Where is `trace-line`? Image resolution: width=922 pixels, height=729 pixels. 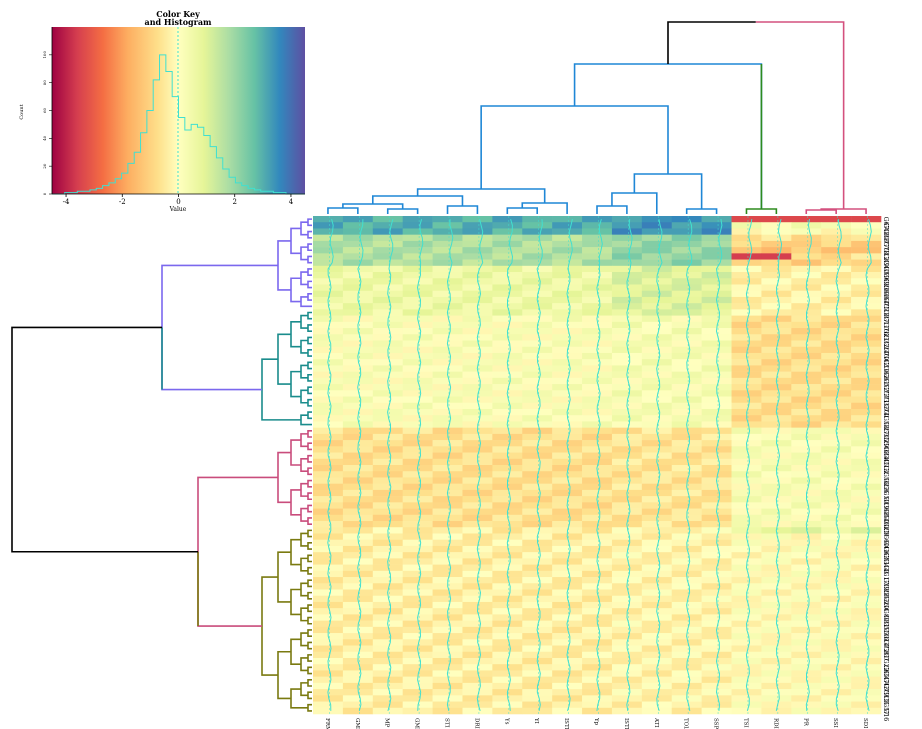
trace-line is located at coordinates (868, 465).